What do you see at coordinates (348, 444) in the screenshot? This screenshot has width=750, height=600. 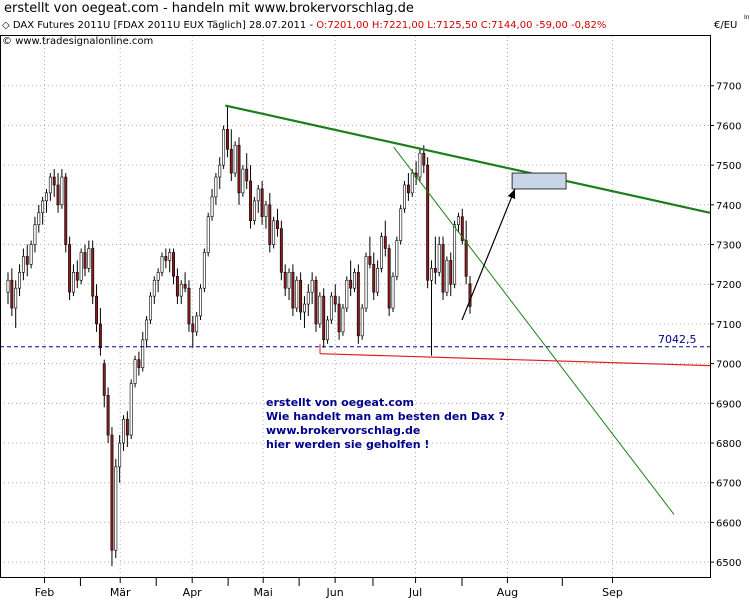 I see `annotation-line: hier werden sie geholfen !` at bounding box center [348, 444].